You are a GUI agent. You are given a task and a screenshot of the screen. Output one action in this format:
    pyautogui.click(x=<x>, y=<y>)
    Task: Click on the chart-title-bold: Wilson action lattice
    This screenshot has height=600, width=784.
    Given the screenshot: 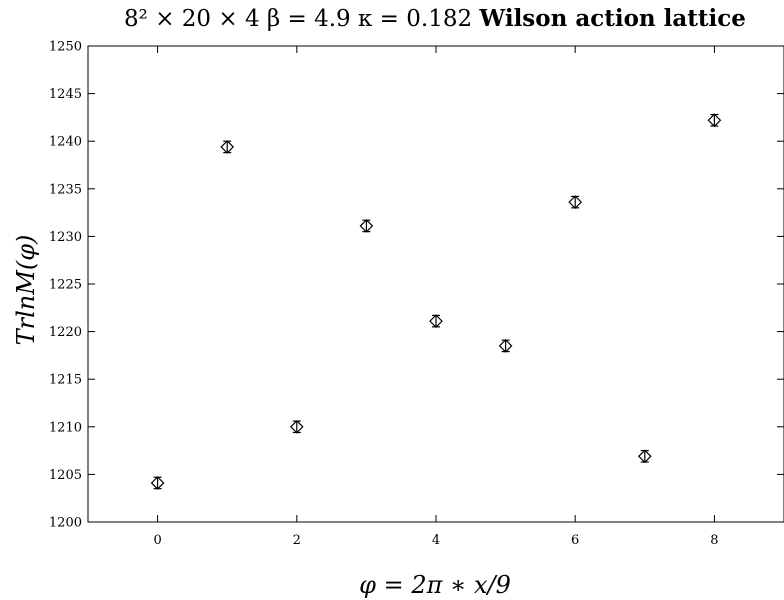 What is the action you would take?
    pyautogui.click(x=612, y=18)
    